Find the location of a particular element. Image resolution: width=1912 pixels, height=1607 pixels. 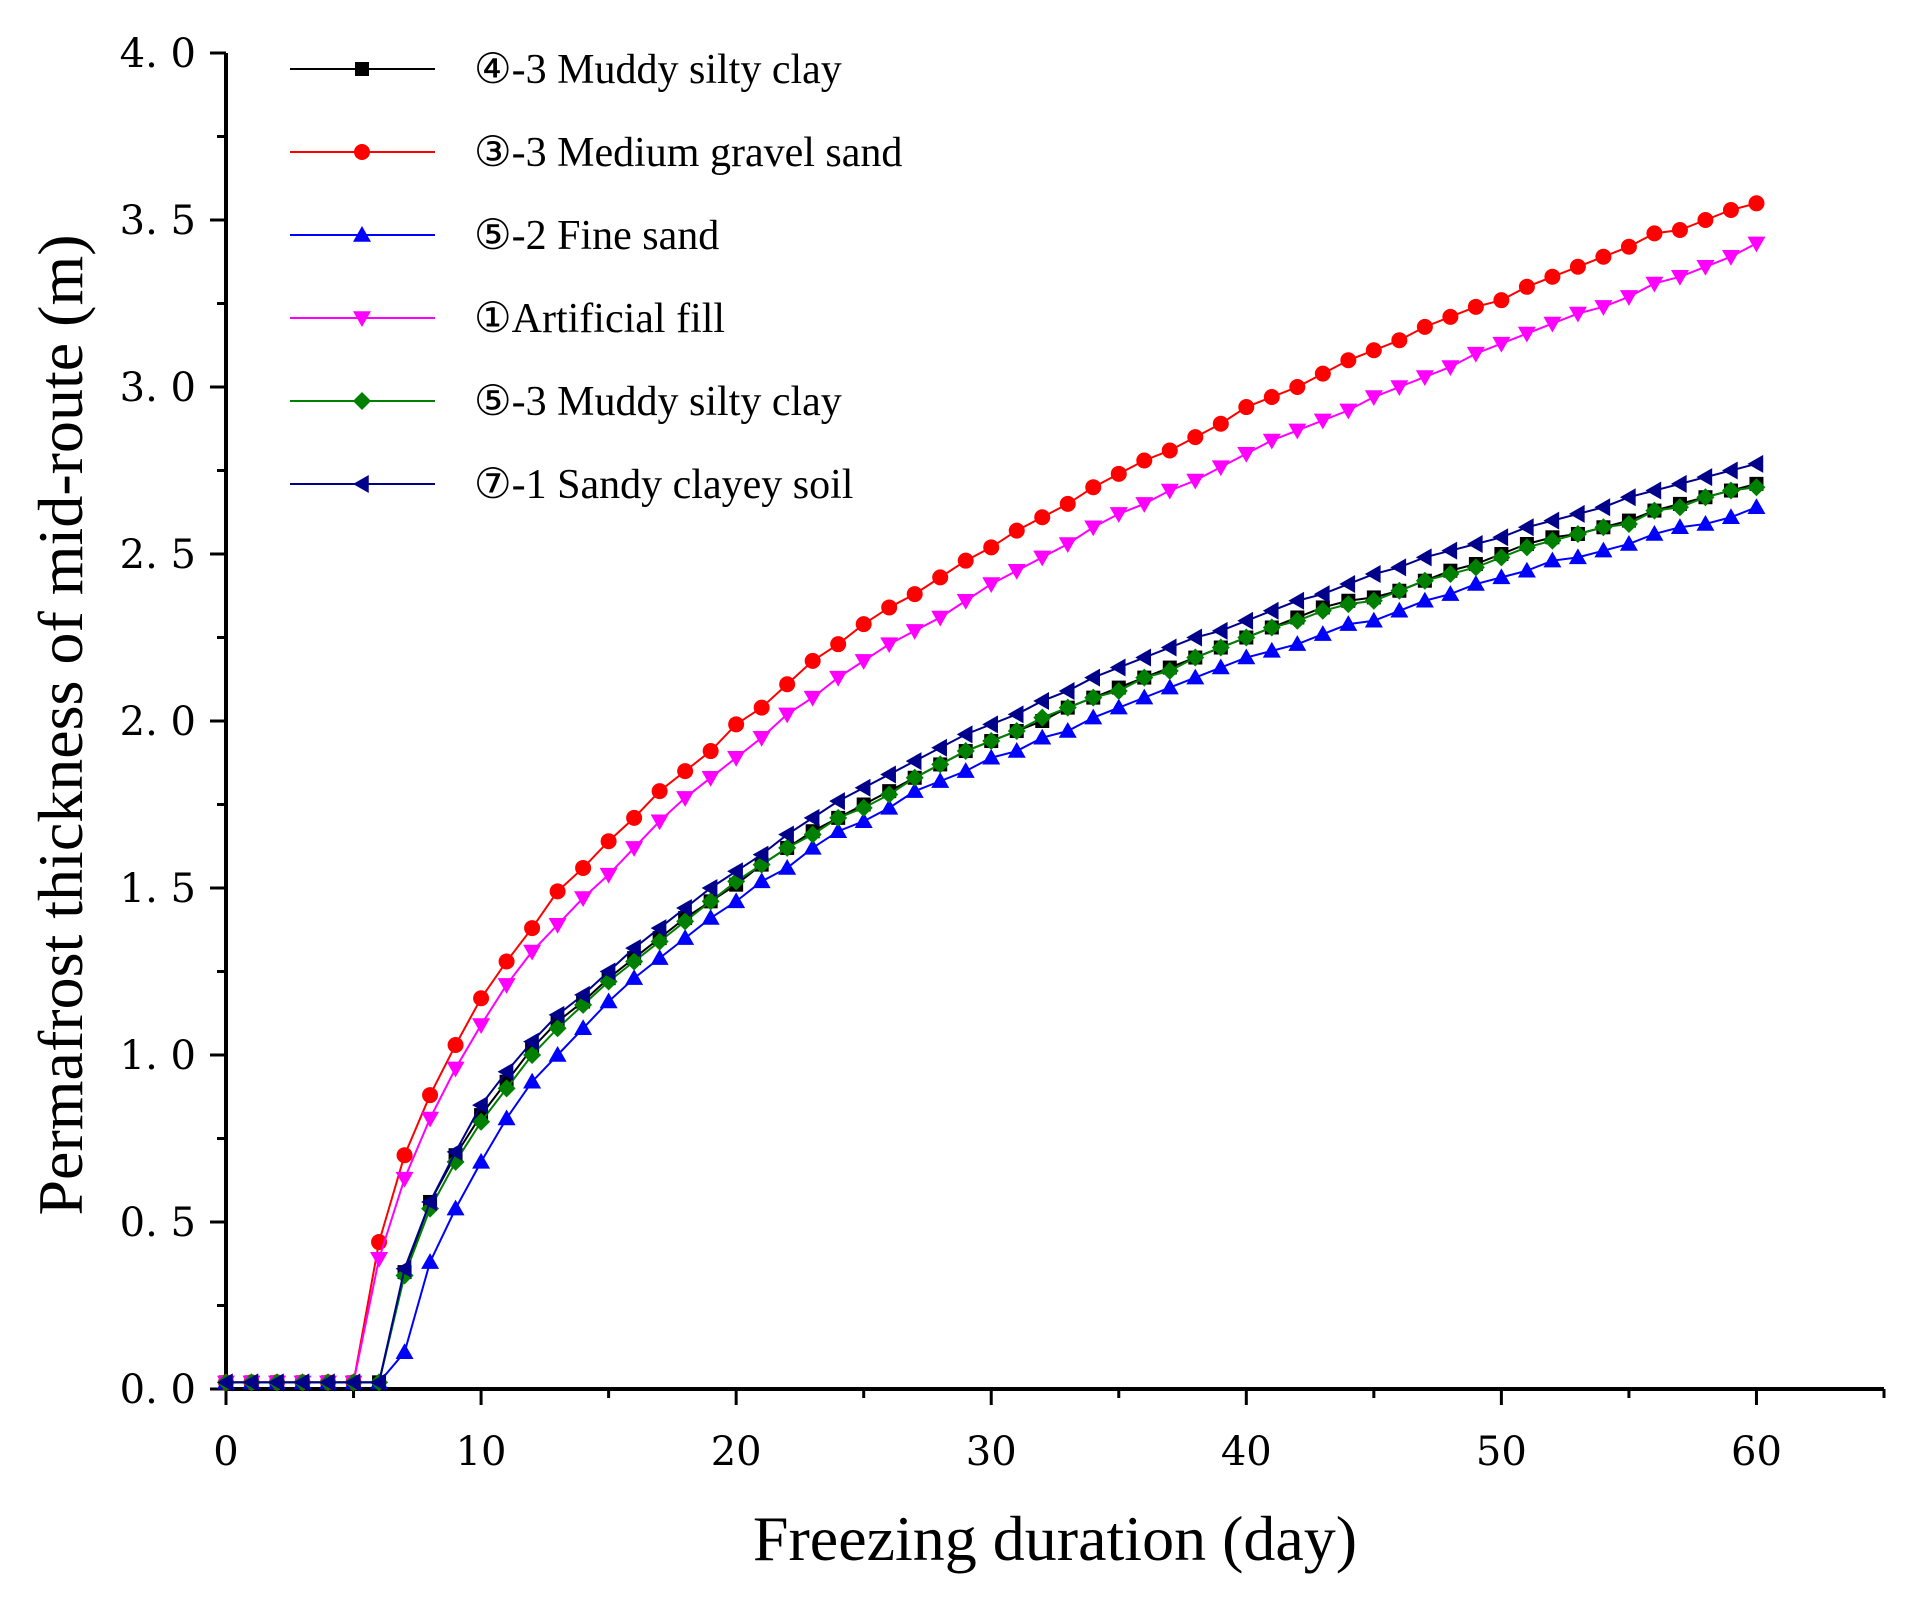

y-ticks: 0. 0 0. 5 1. 0 1. 5 2. 0 2. 5 3. 0 3. 5 4. 0 is located at coordinates (173, 722).